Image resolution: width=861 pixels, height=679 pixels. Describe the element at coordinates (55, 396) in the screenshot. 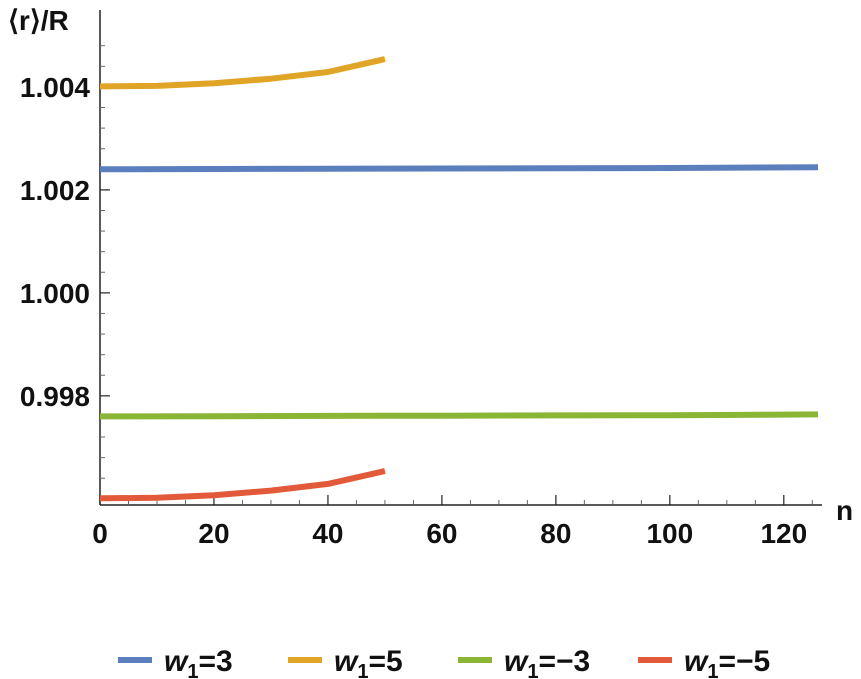

I see `y-tick-label: 0.998` at that location.